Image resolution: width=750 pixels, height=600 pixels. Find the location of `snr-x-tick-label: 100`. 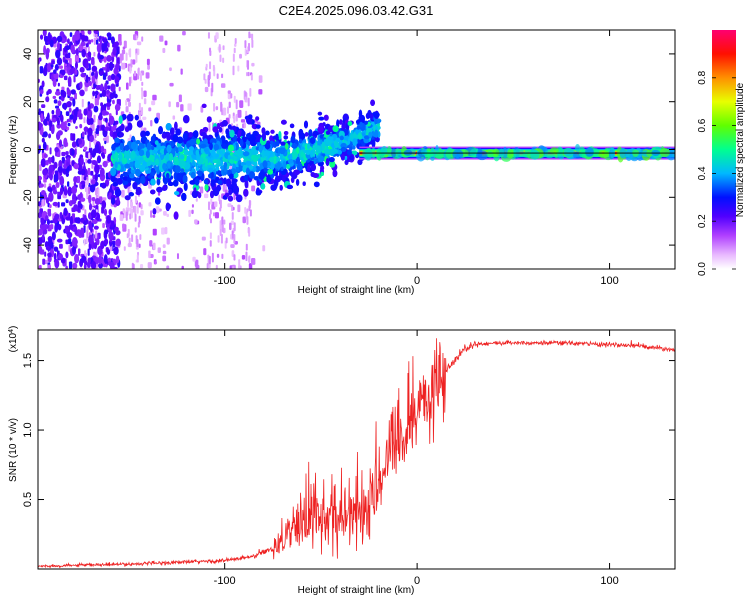

snr-x-tick-label: 100 is located at coordinates (609, 581).